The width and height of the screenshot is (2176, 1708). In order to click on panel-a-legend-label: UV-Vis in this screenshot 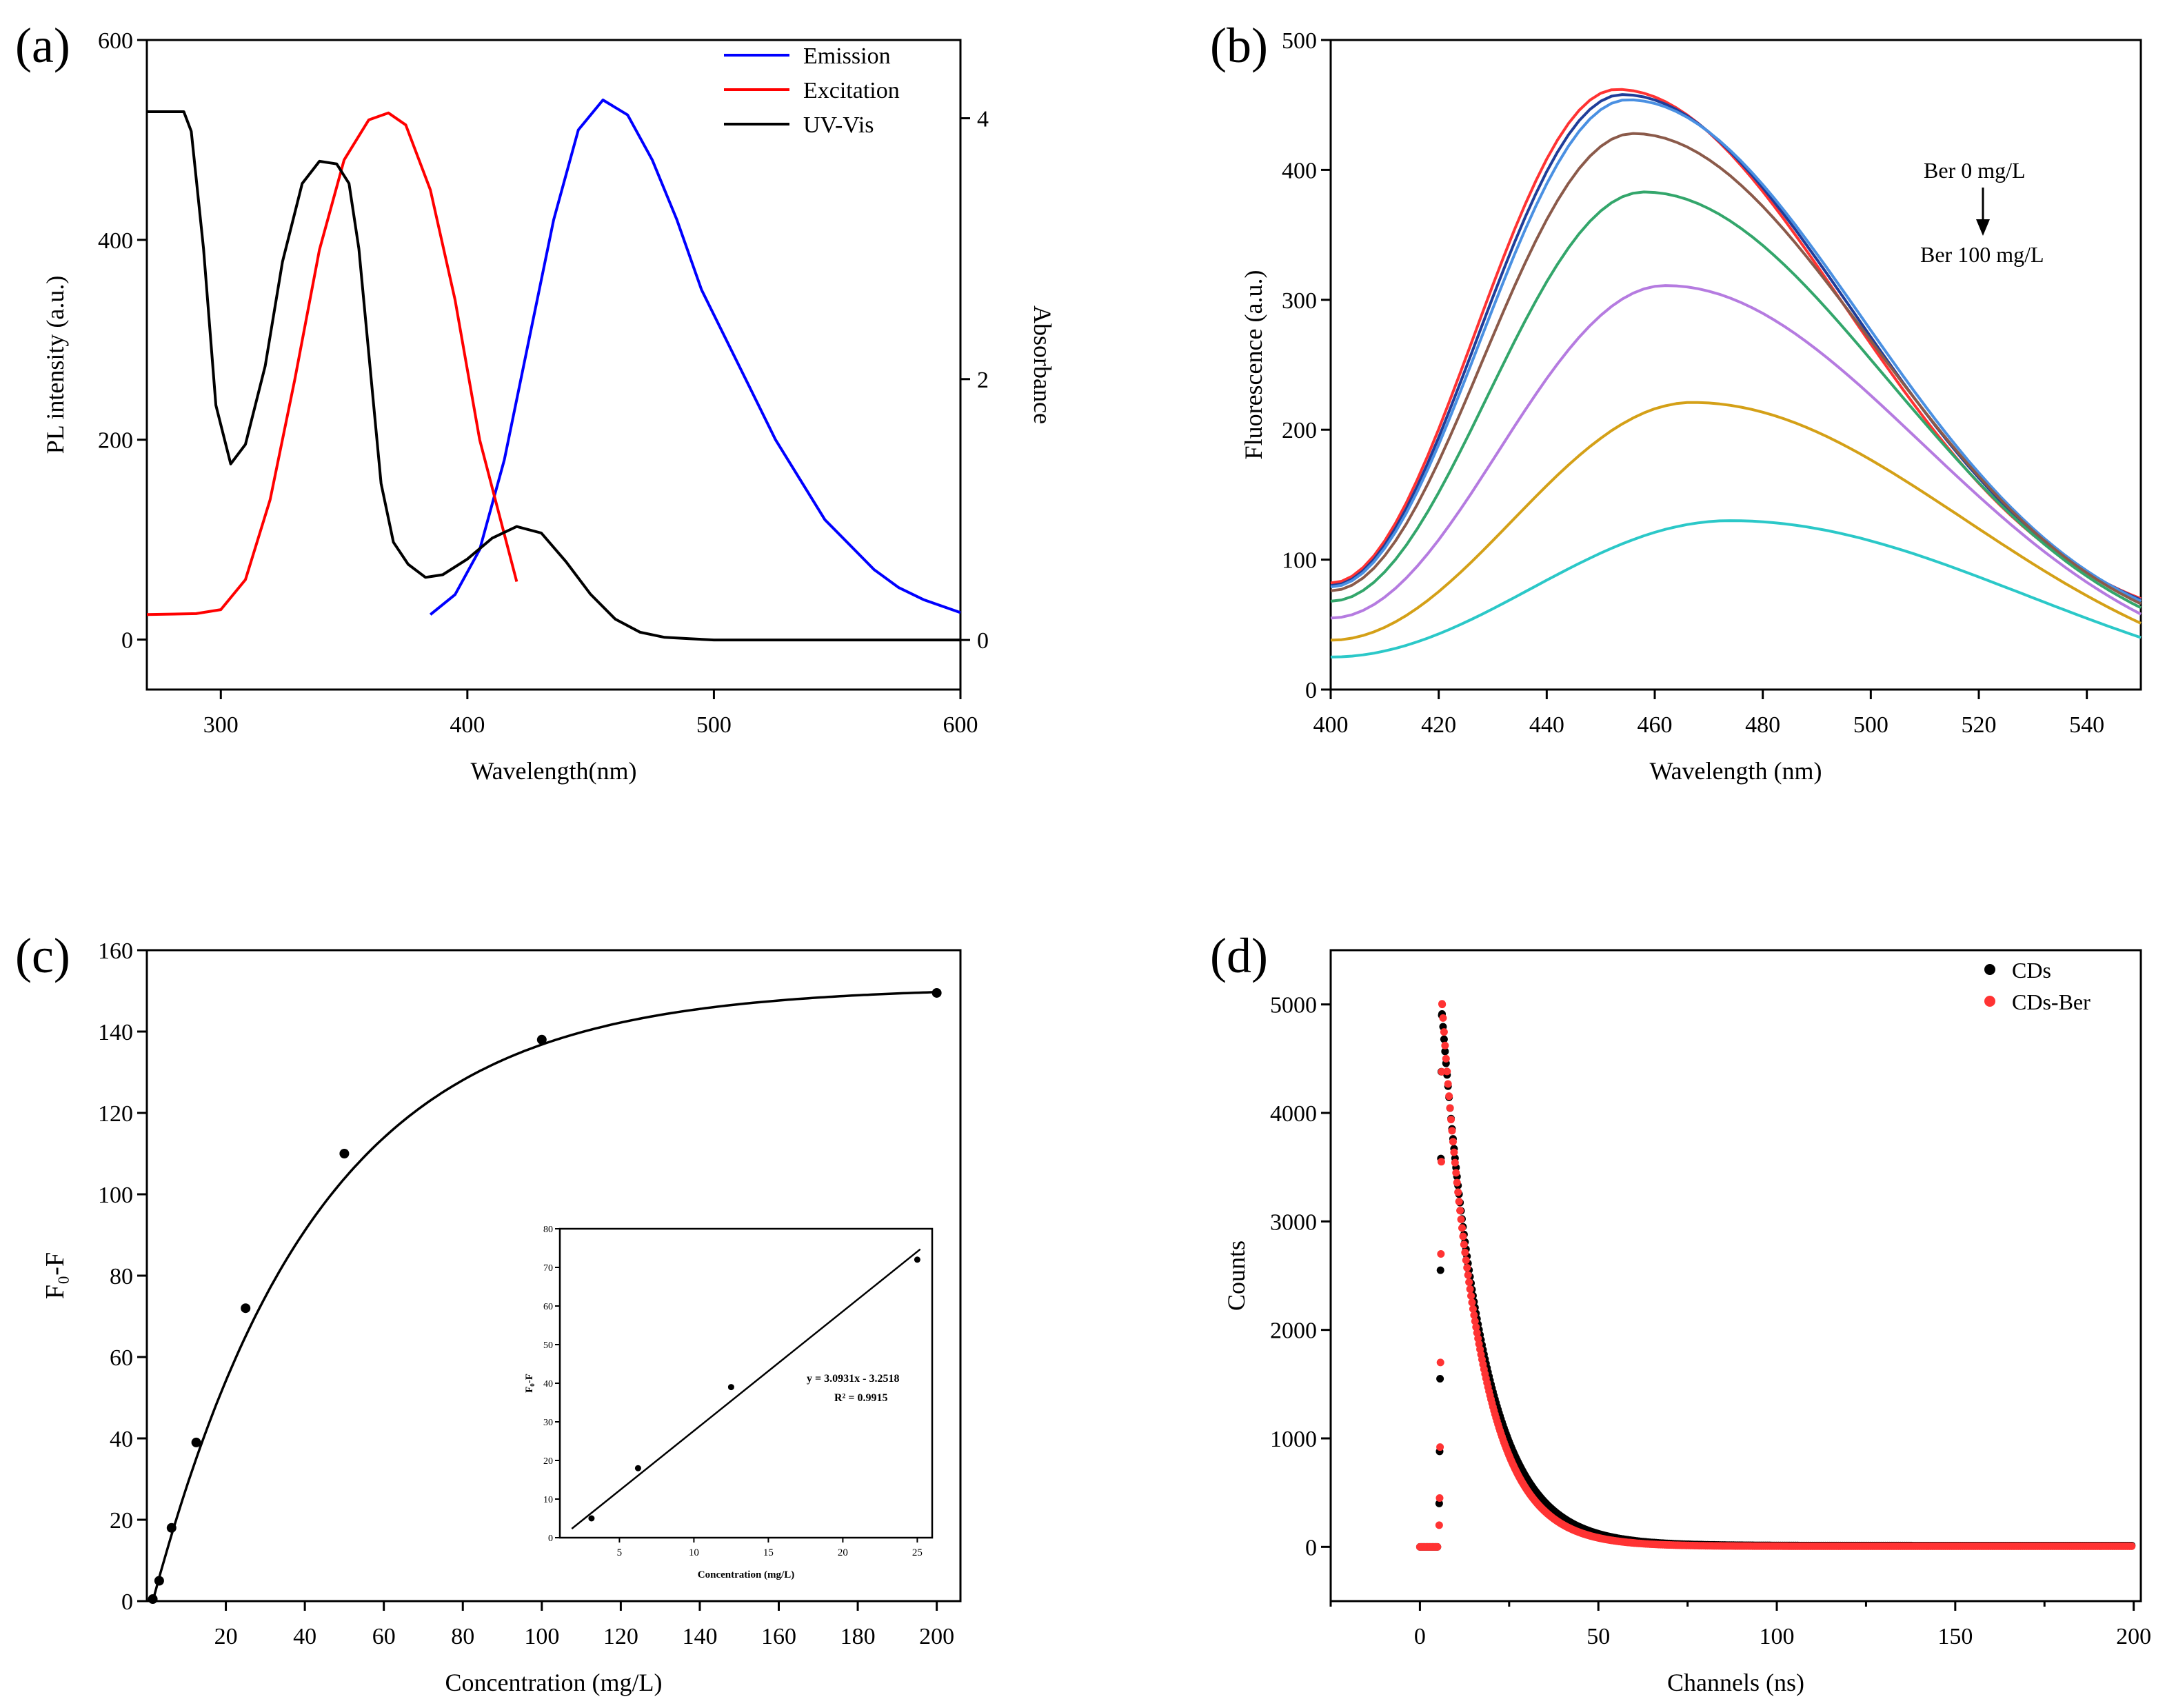, I will do `click(839, 125)`.